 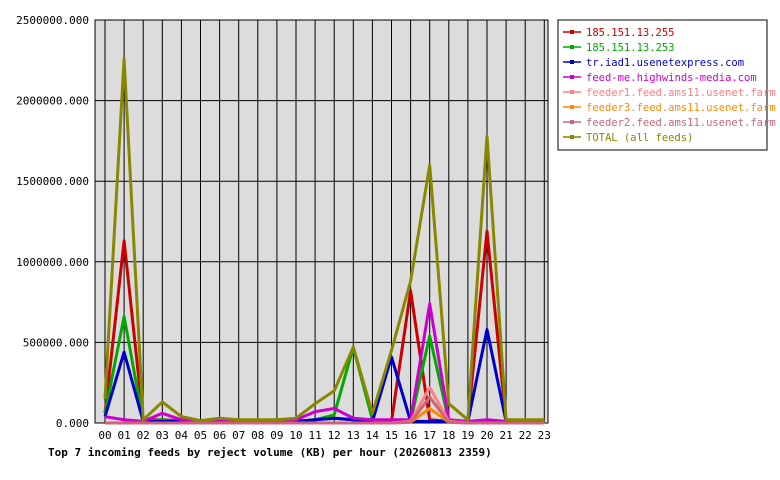 I want to click on legend-label: TOTAL (all feeds), so click(x=639, y=138).